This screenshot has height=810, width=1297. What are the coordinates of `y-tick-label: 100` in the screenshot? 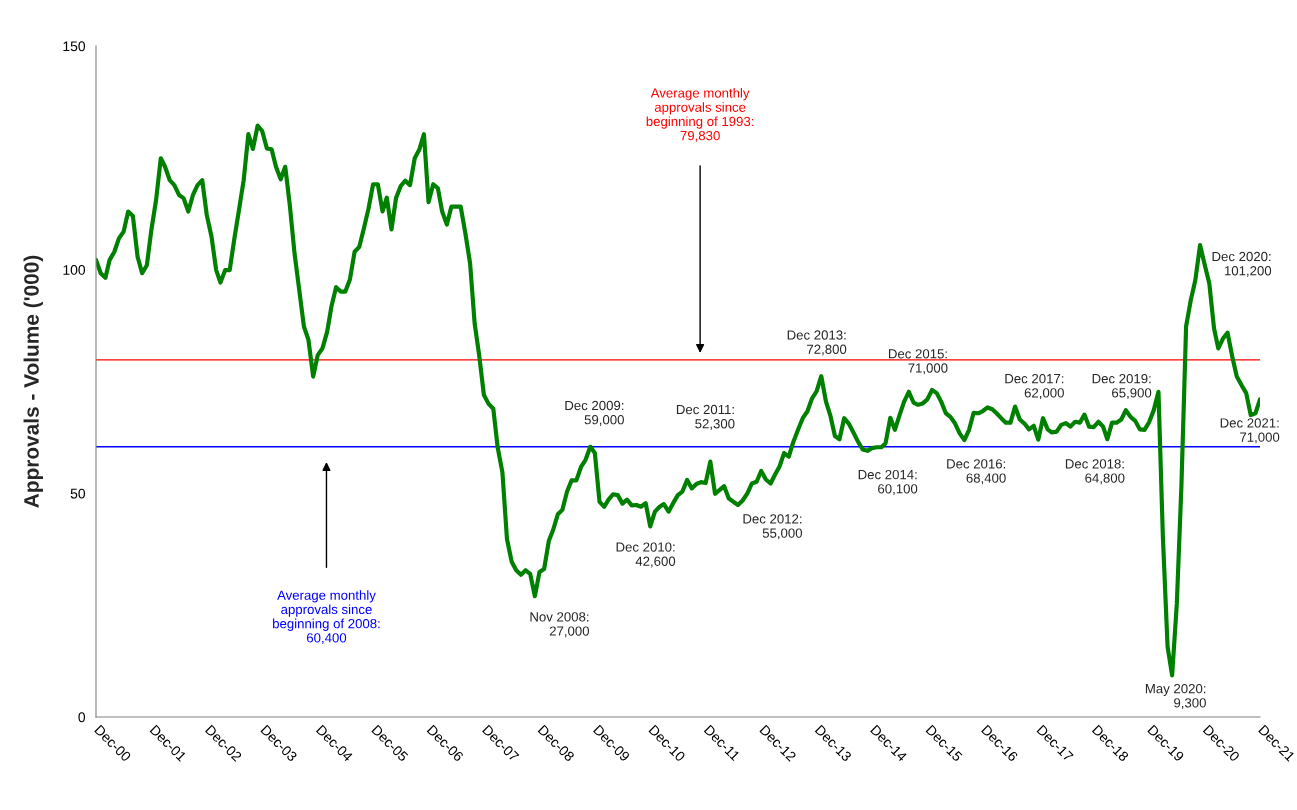 It's located at (74, 270).